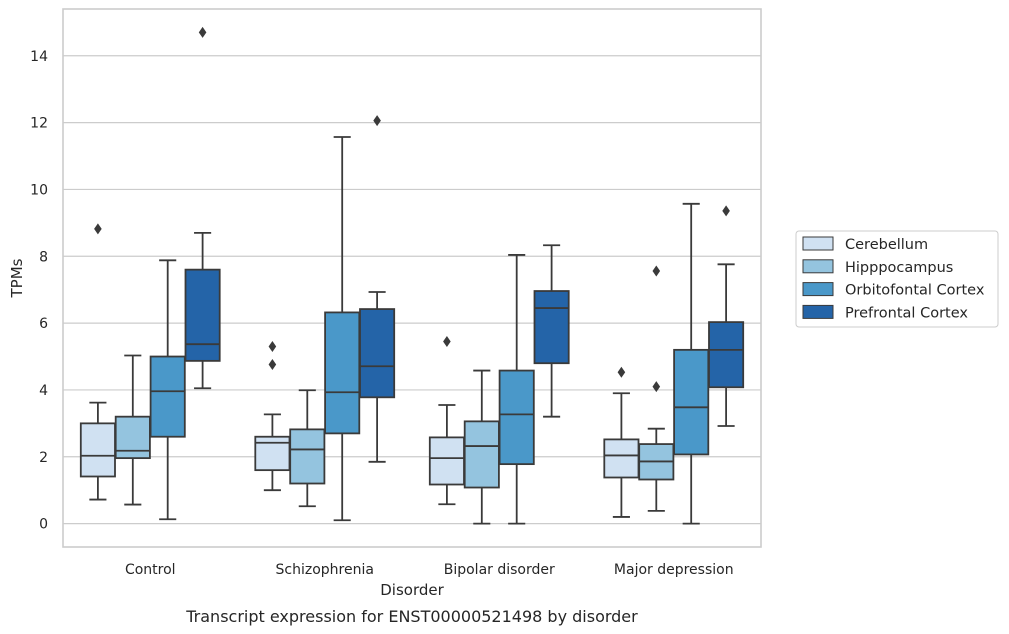  Describe the element at coordinates (43, 458) in the screenshot. I see `y-tick-label: 2` at that location.